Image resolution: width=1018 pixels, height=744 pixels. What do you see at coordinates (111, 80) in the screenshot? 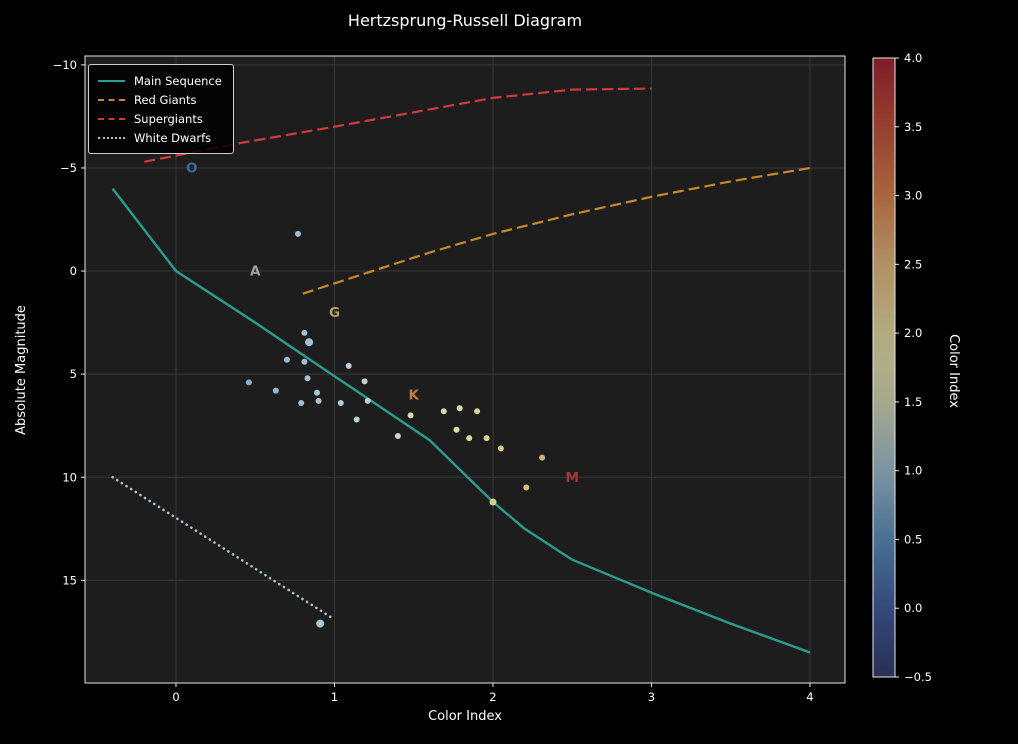
I see `legend-line-sample-main-sequence` at bounding box center [111, 80].